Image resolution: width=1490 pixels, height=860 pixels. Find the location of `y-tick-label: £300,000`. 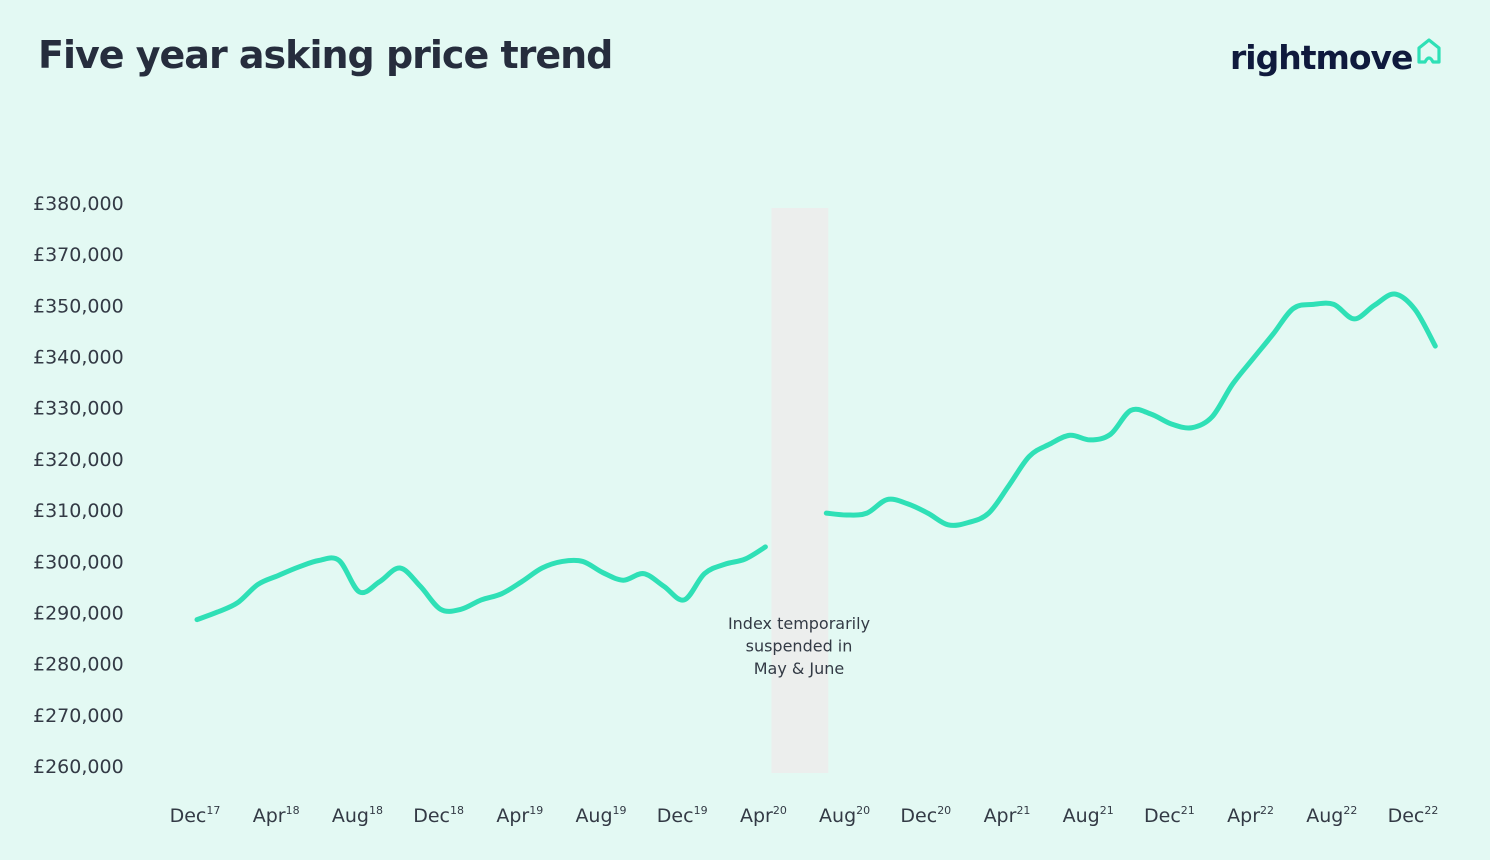

y-tick-label: £300,000 is located at coordinates (78, 562).